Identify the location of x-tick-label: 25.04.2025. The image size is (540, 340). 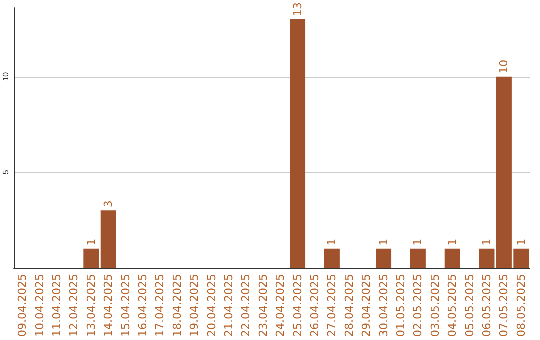
(297, 306).